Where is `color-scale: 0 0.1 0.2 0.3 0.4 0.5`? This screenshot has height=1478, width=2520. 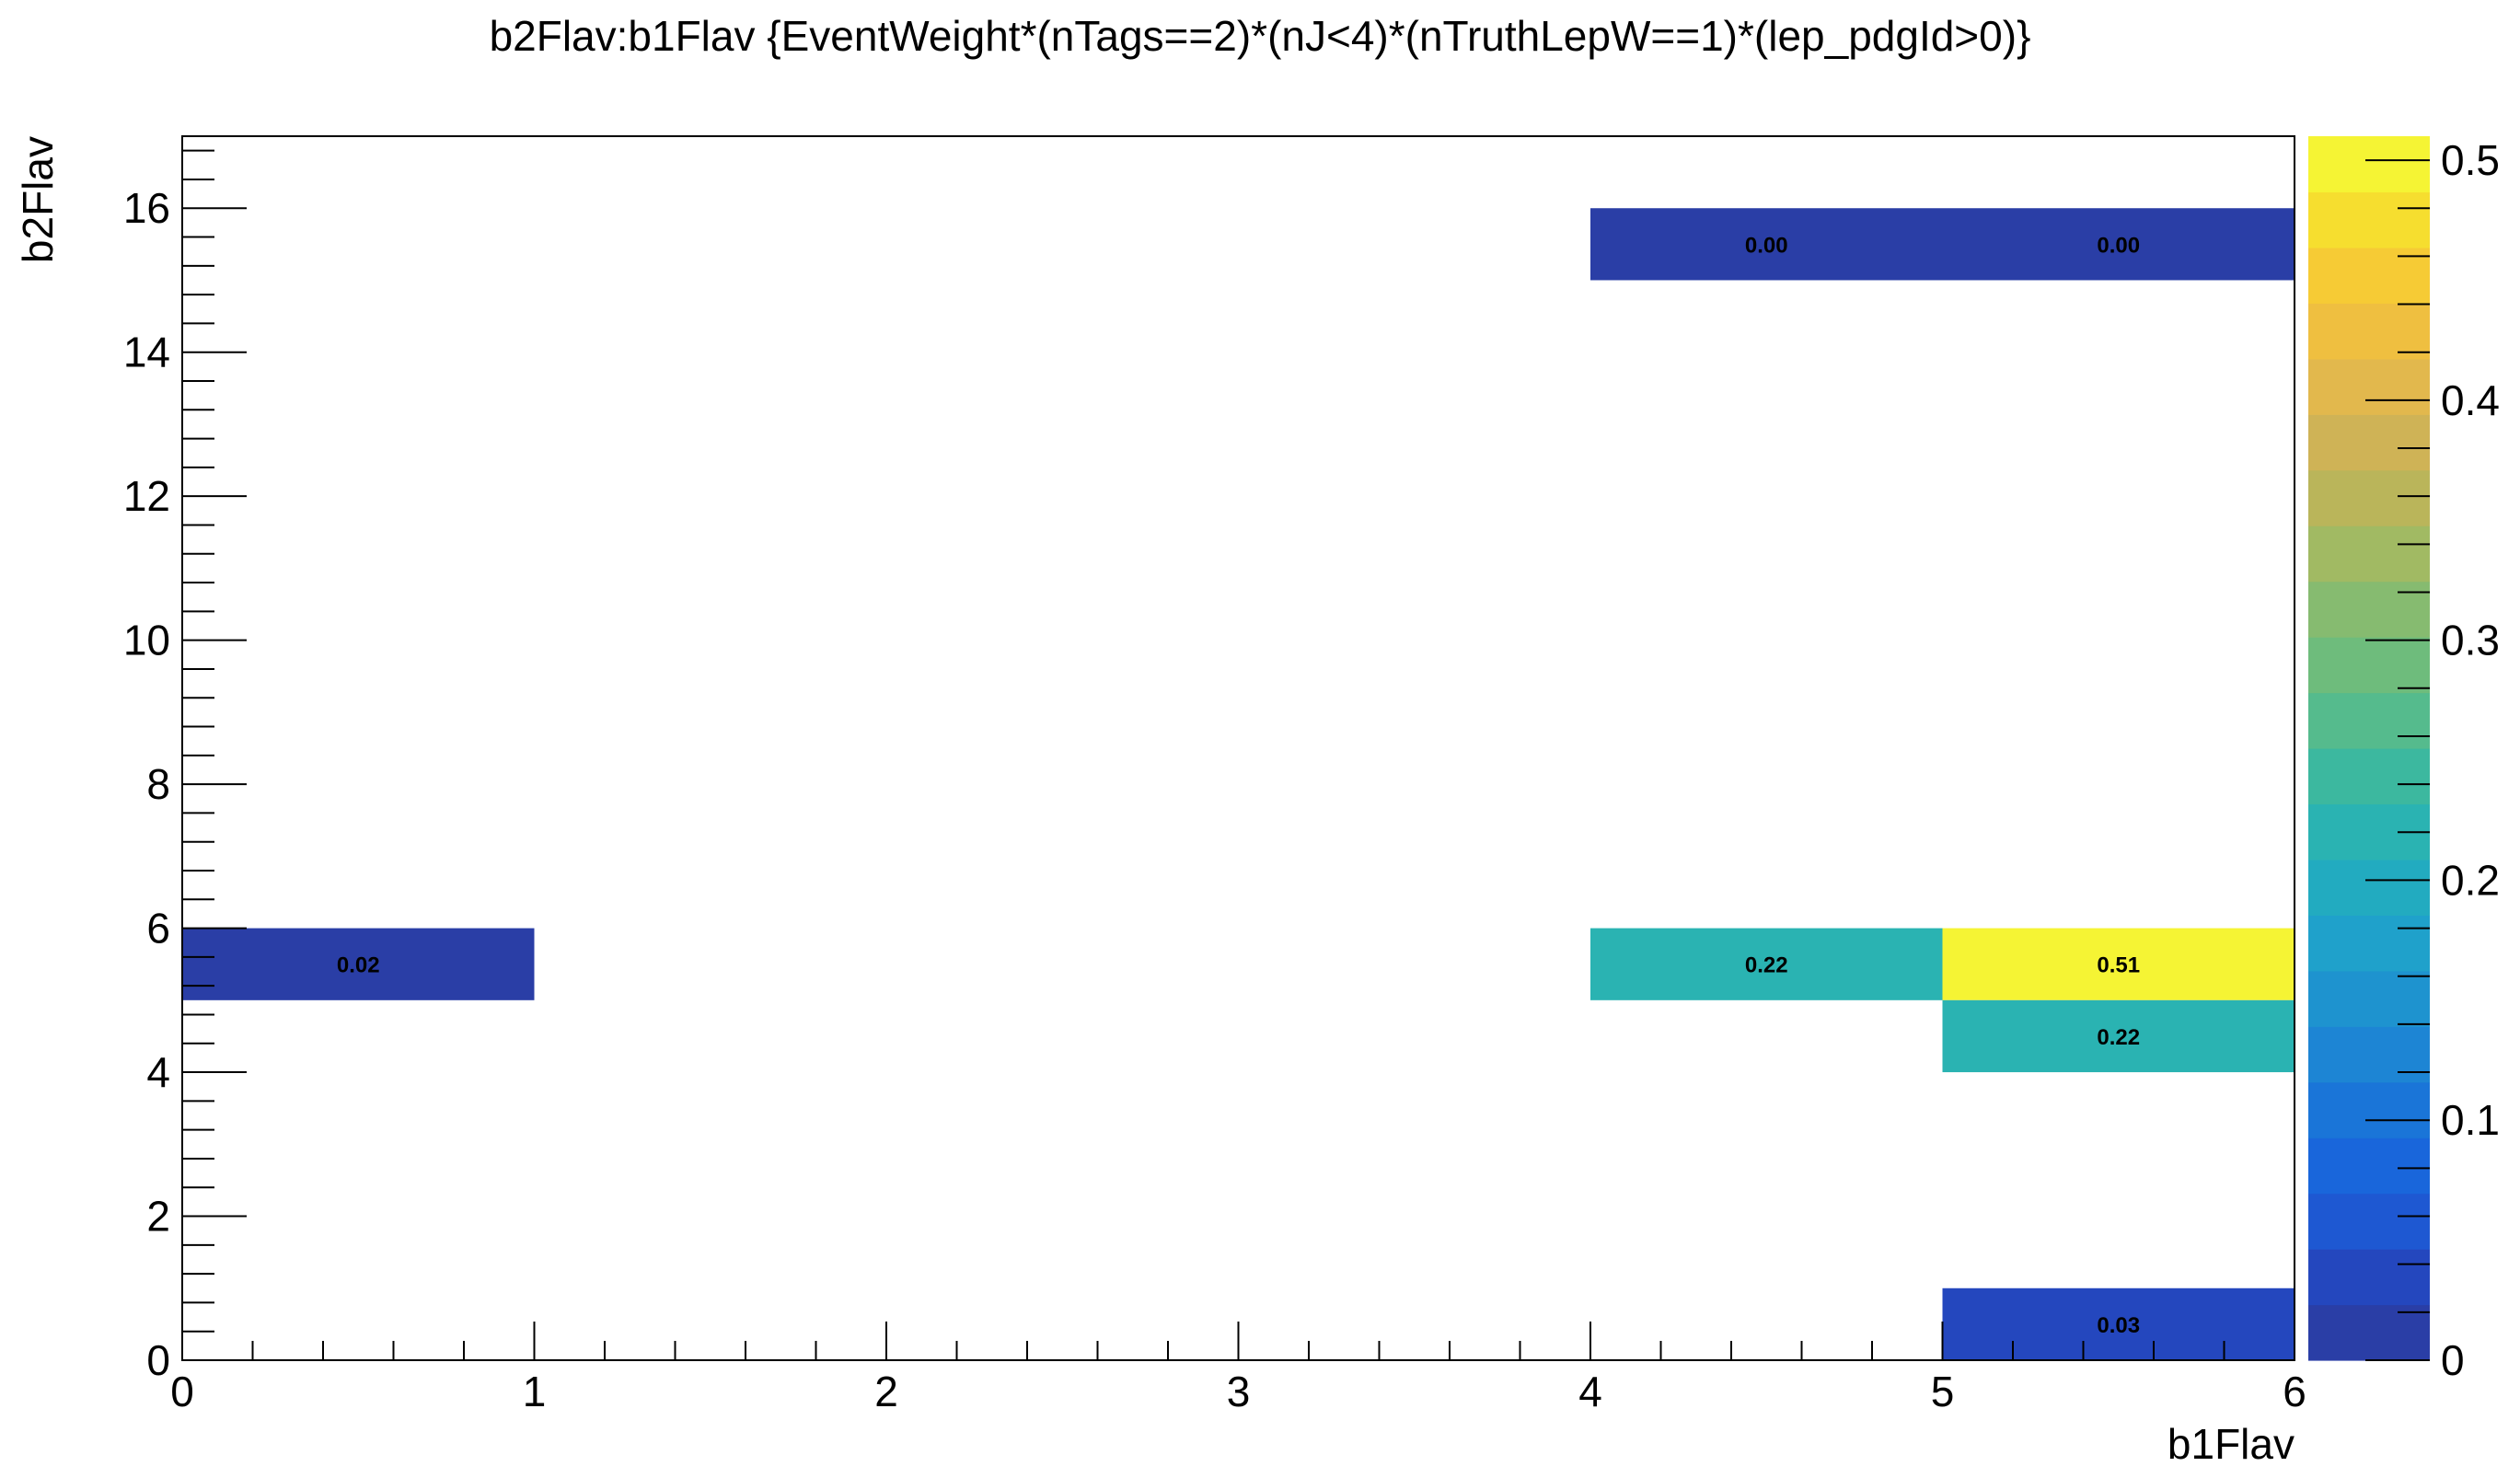
color-scale: 0 0.1 0.2 0.3 0.4 0.5 is located at coordinates (2404, 760).